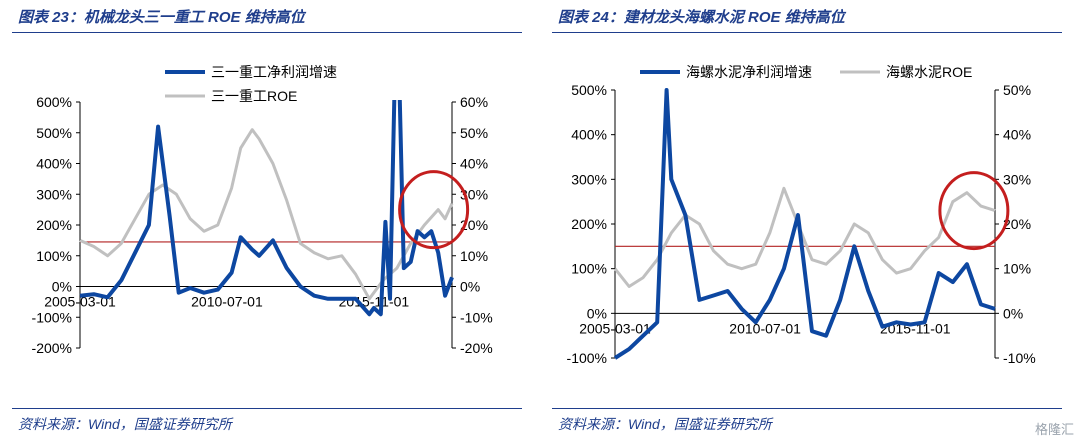 This screenshot has width=1080, height=444. I want to click on left-tick-label: 600%, so click(54, 102).